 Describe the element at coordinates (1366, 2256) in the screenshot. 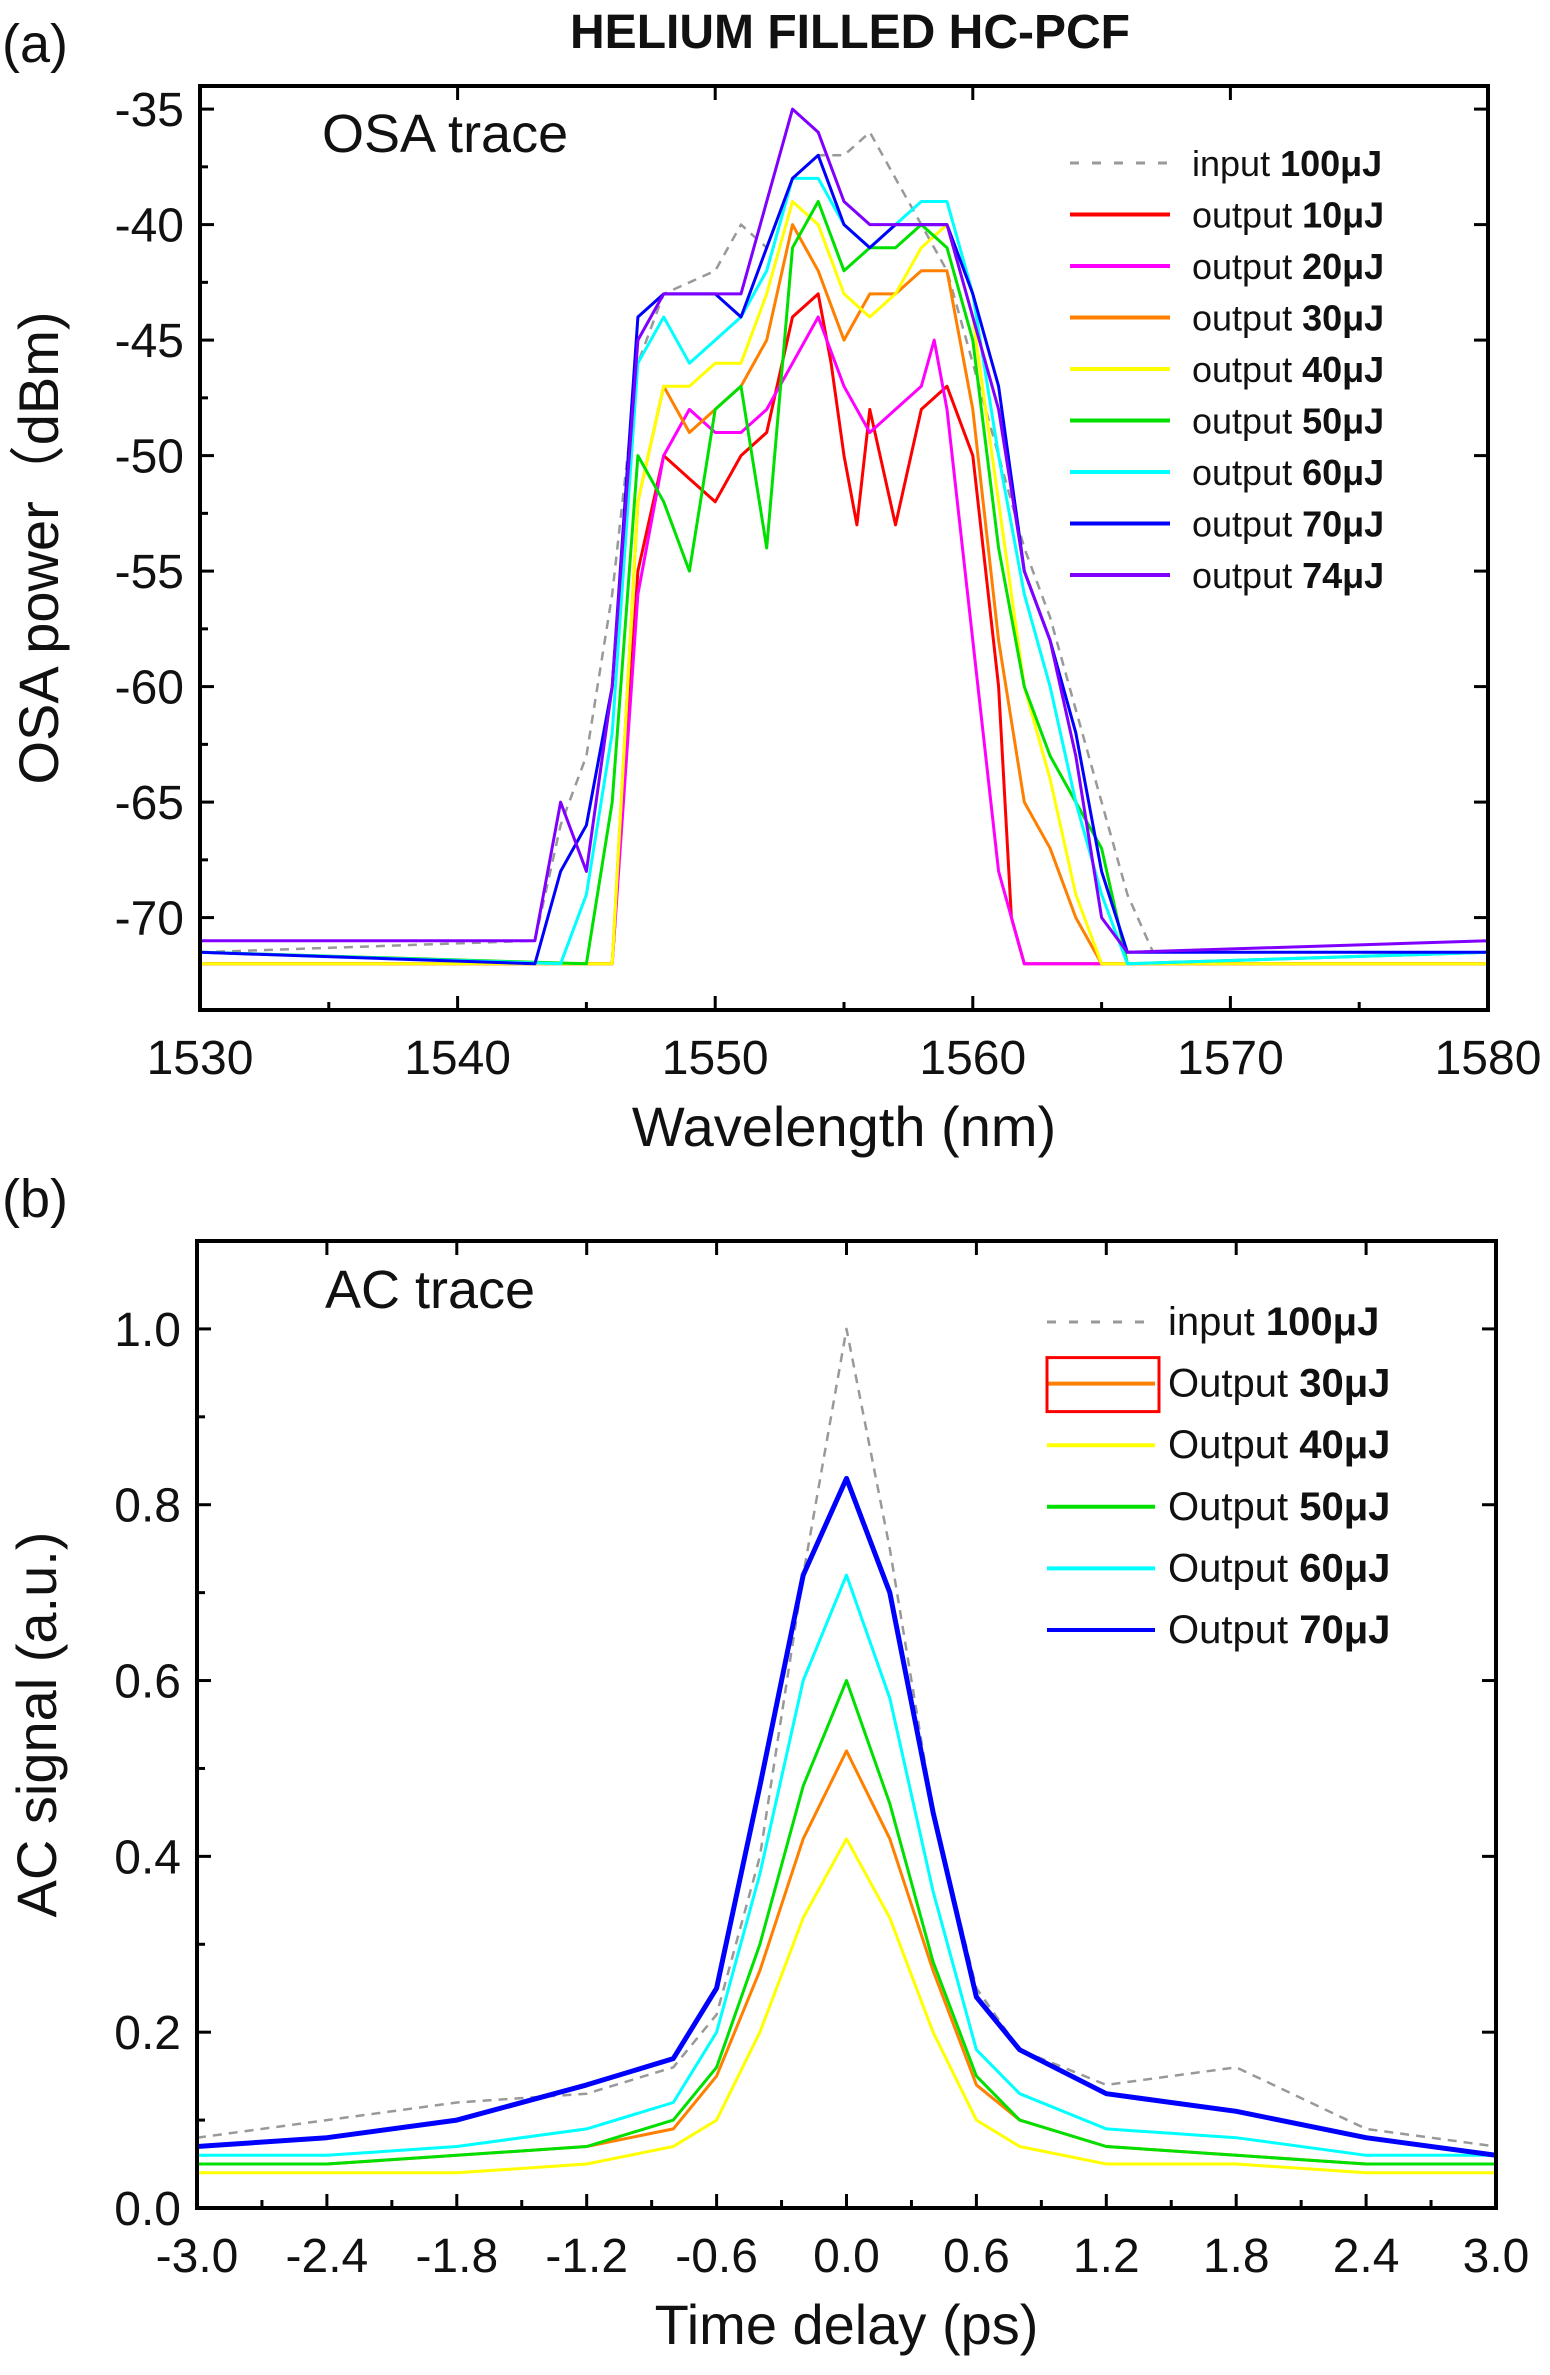

I see `x-tick-label: 2.4` at that location.